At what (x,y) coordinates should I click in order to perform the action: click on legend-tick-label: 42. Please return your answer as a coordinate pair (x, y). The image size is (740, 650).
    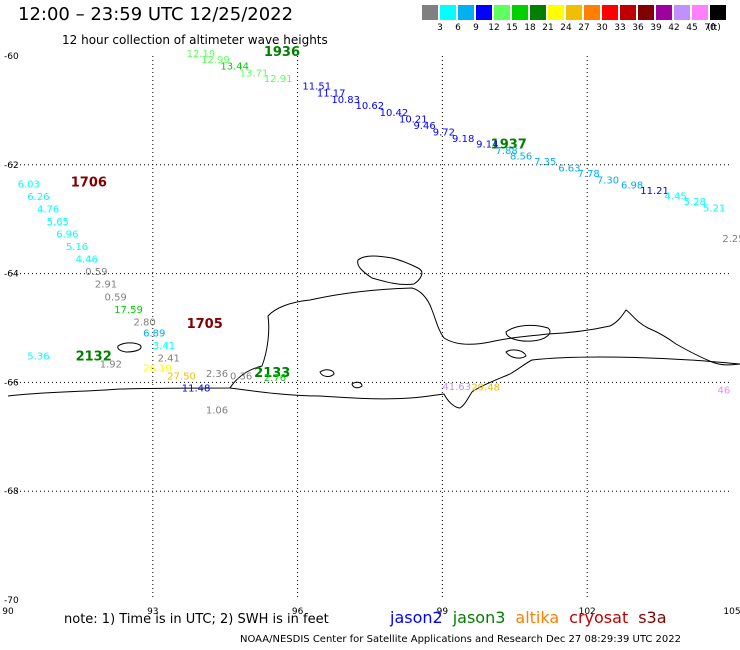
    Looking at the image, I should click on (674, 28).